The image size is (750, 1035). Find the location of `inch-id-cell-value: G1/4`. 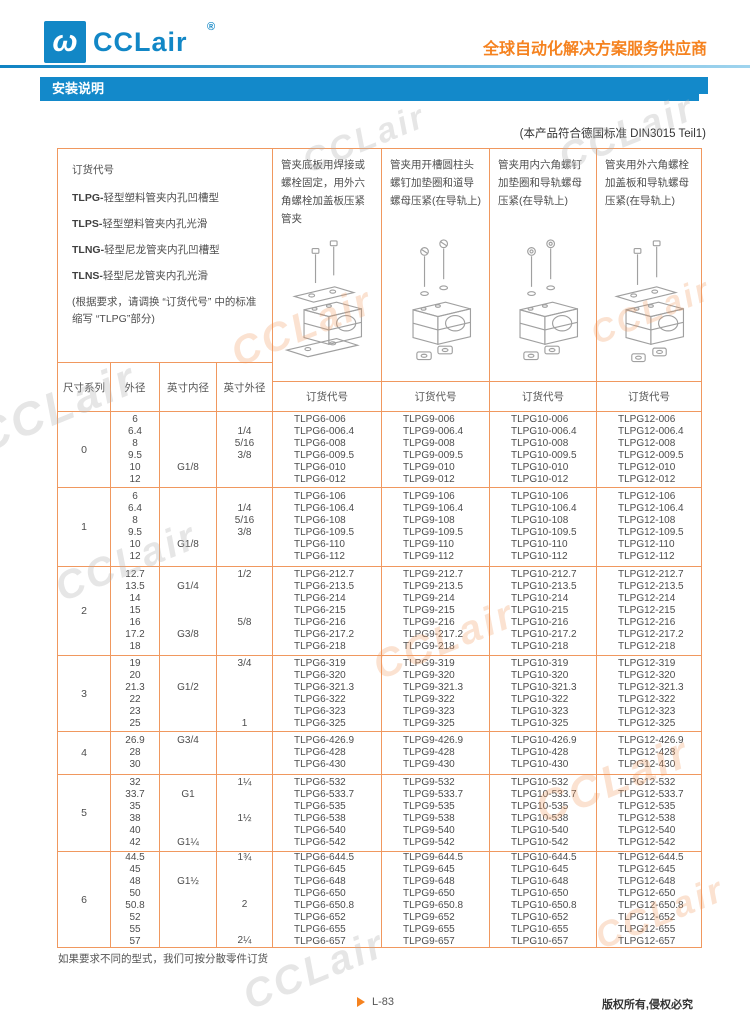

inch-id-cell-value: G1/4 is located at coordinates (188, 586).